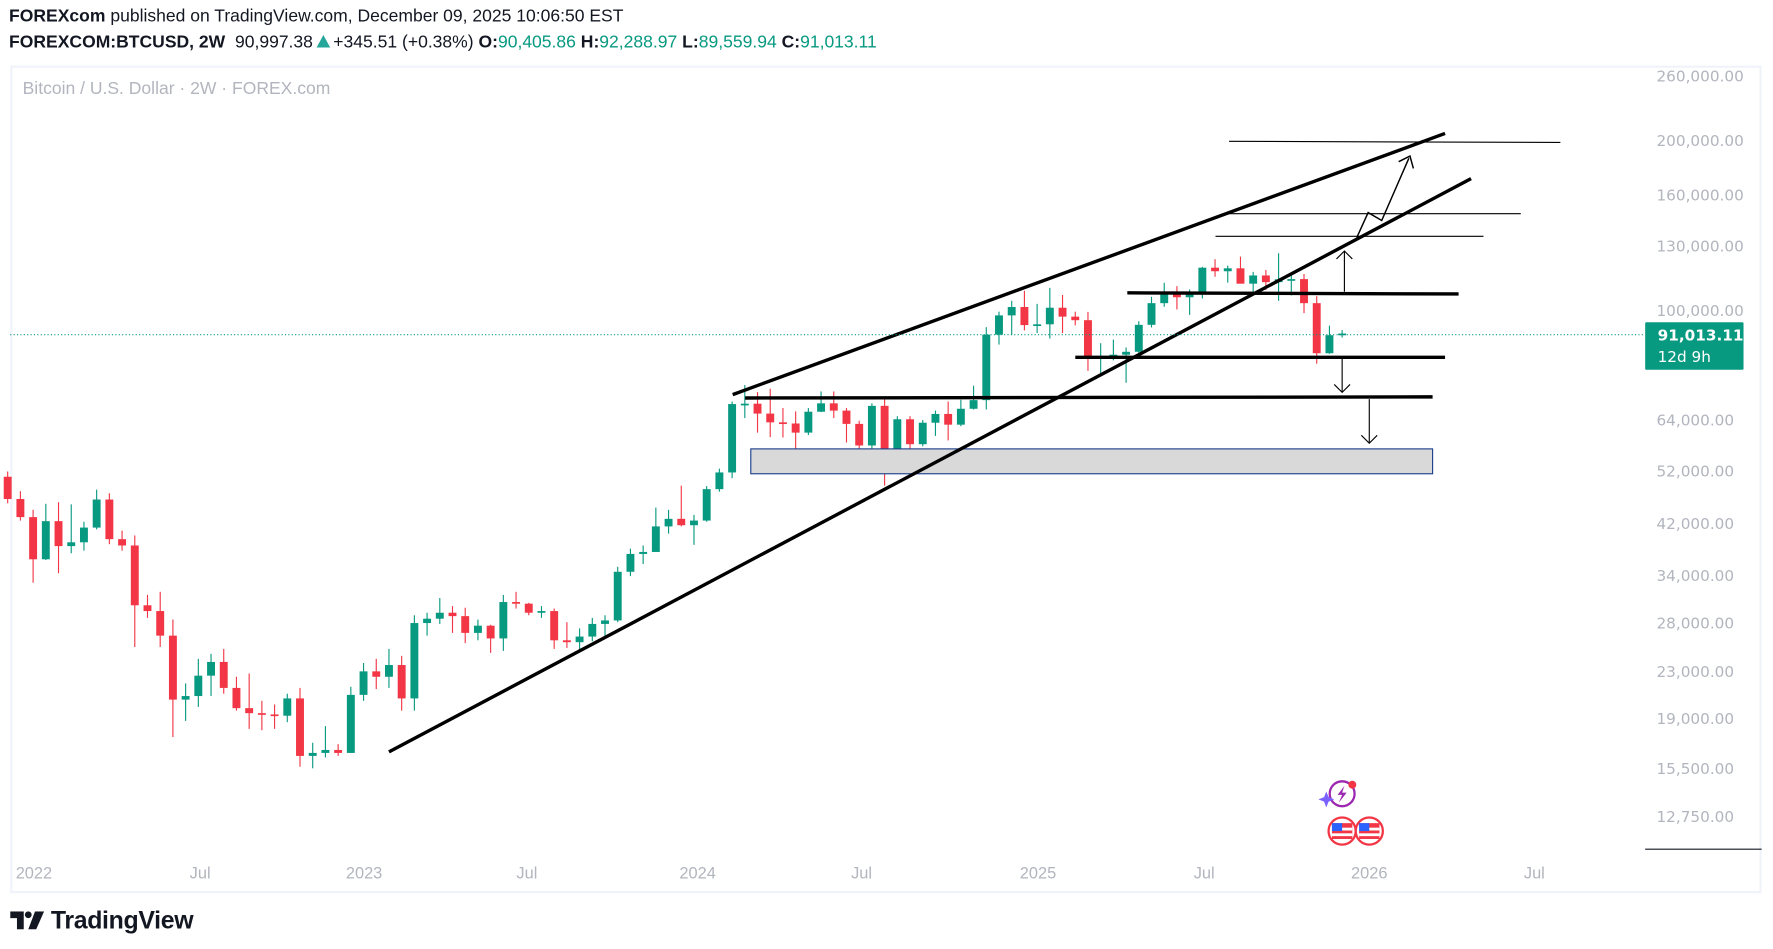 Image resolution: width=1773 pixels, height=949 pixels. Describe the element at coordinates (780, 874) in the screenshot. I see `time-axis: 2022 Jul 2023 Jul 2024 Jul 2025 Jul 2026 Jul` at that location.